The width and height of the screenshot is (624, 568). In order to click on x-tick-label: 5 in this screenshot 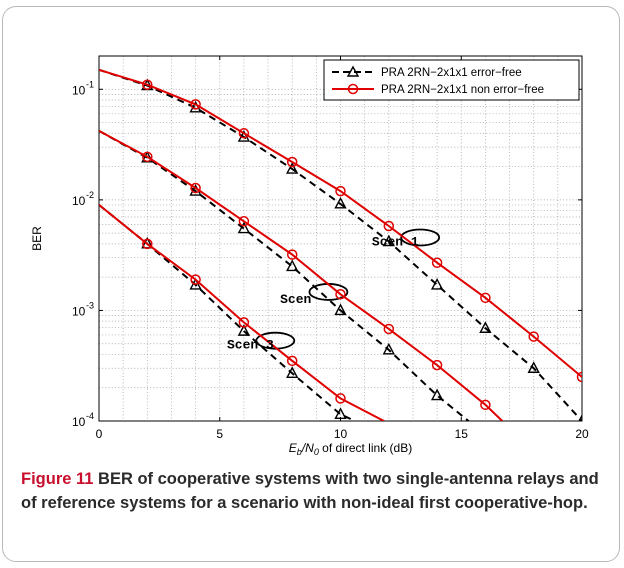, I will do `click(219, 434)`.